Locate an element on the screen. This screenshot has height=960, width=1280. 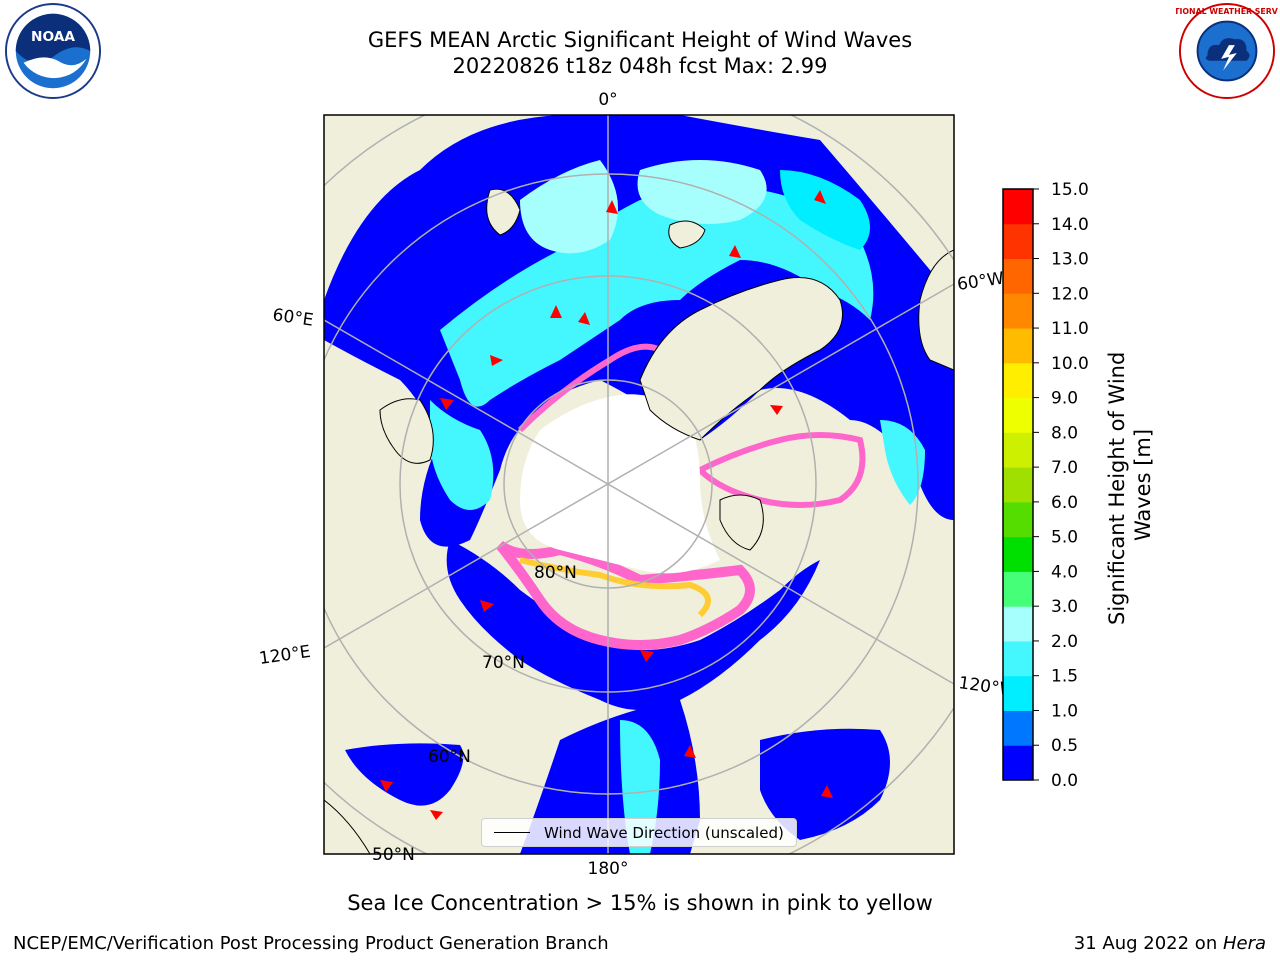
colorbar-tick-label: 9.0 is located at coordinates (1064, 399).